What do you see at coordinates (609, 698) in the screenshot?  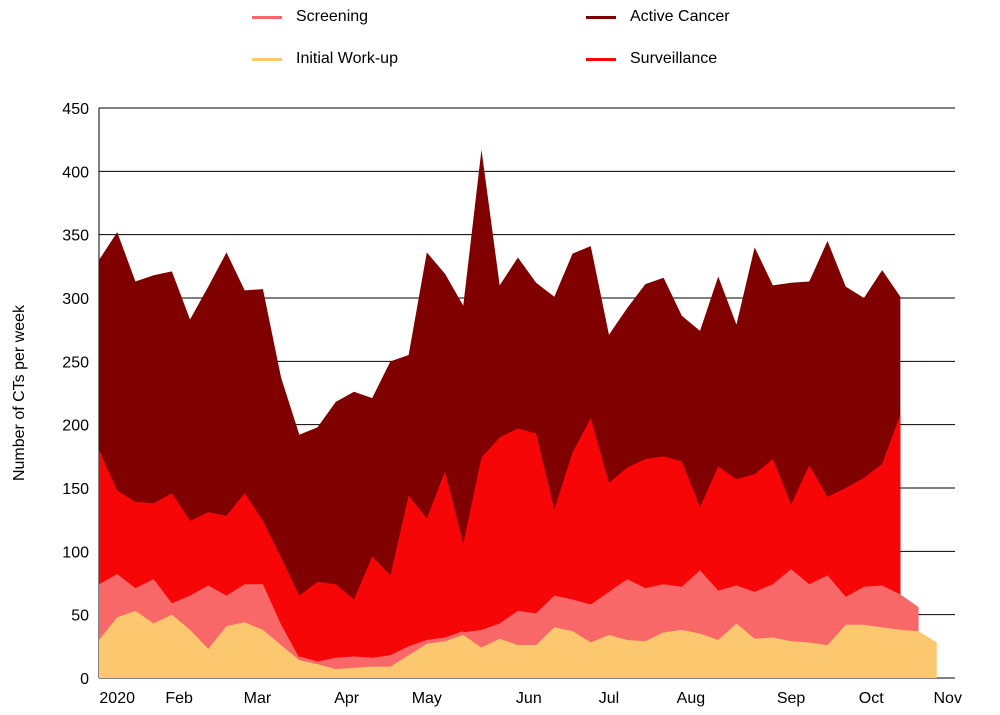 I see `x-tick-jul: Jul` at bounding box center [609, 698].